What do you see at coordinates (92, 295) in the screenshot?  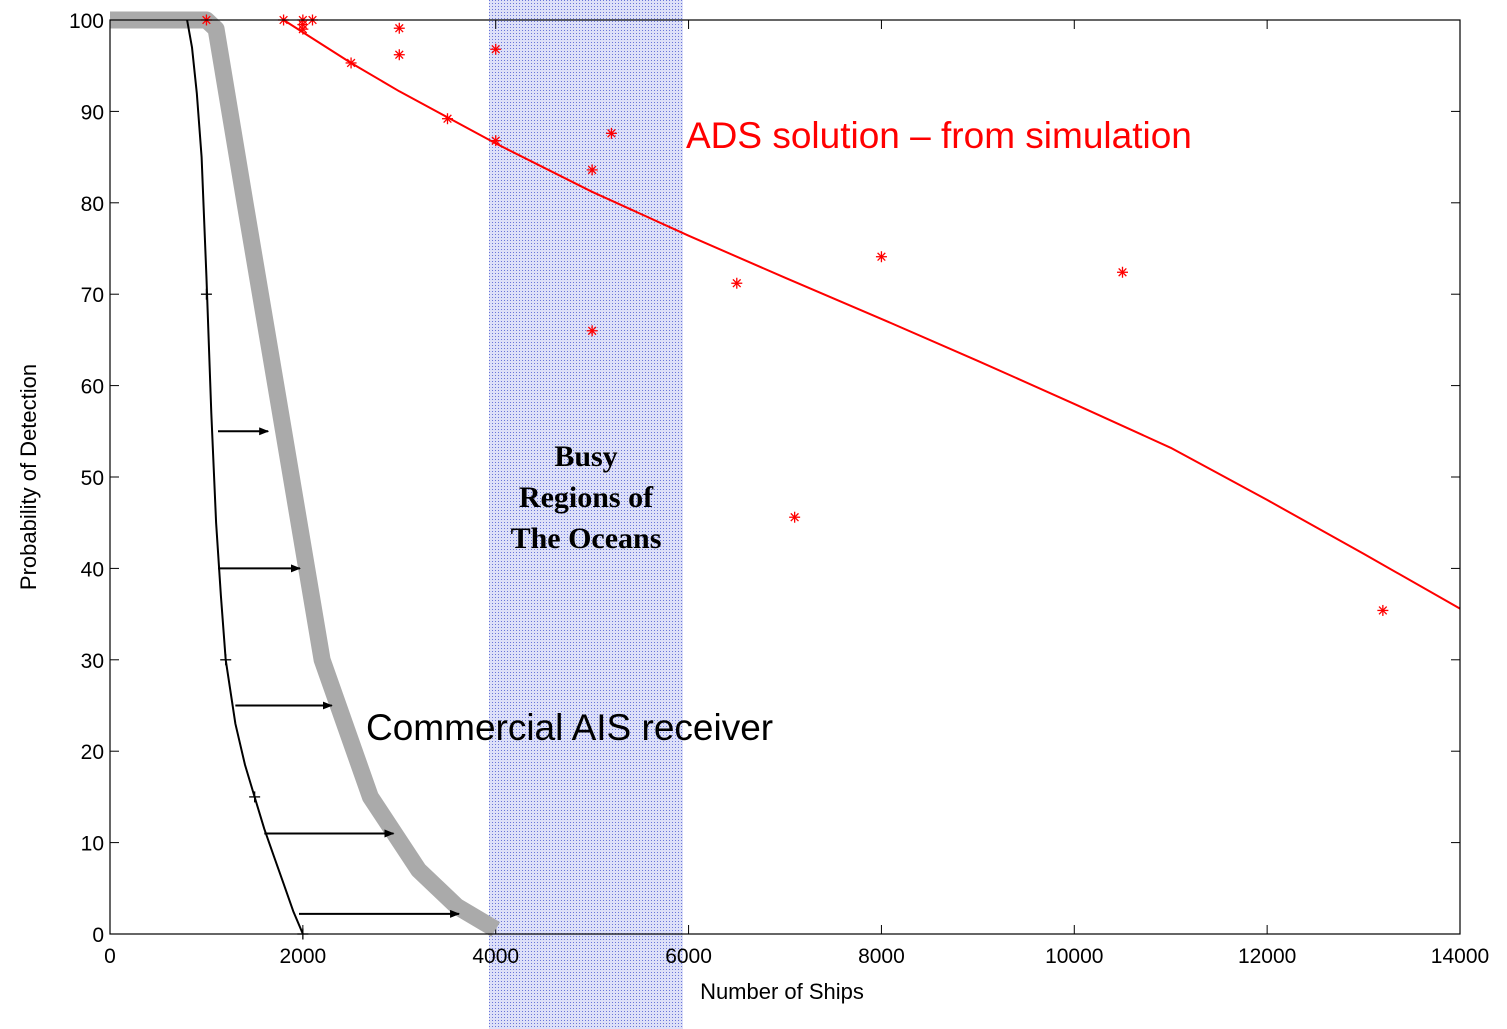 I see `y-tick-label: 70` at bounding box center [92, 295].